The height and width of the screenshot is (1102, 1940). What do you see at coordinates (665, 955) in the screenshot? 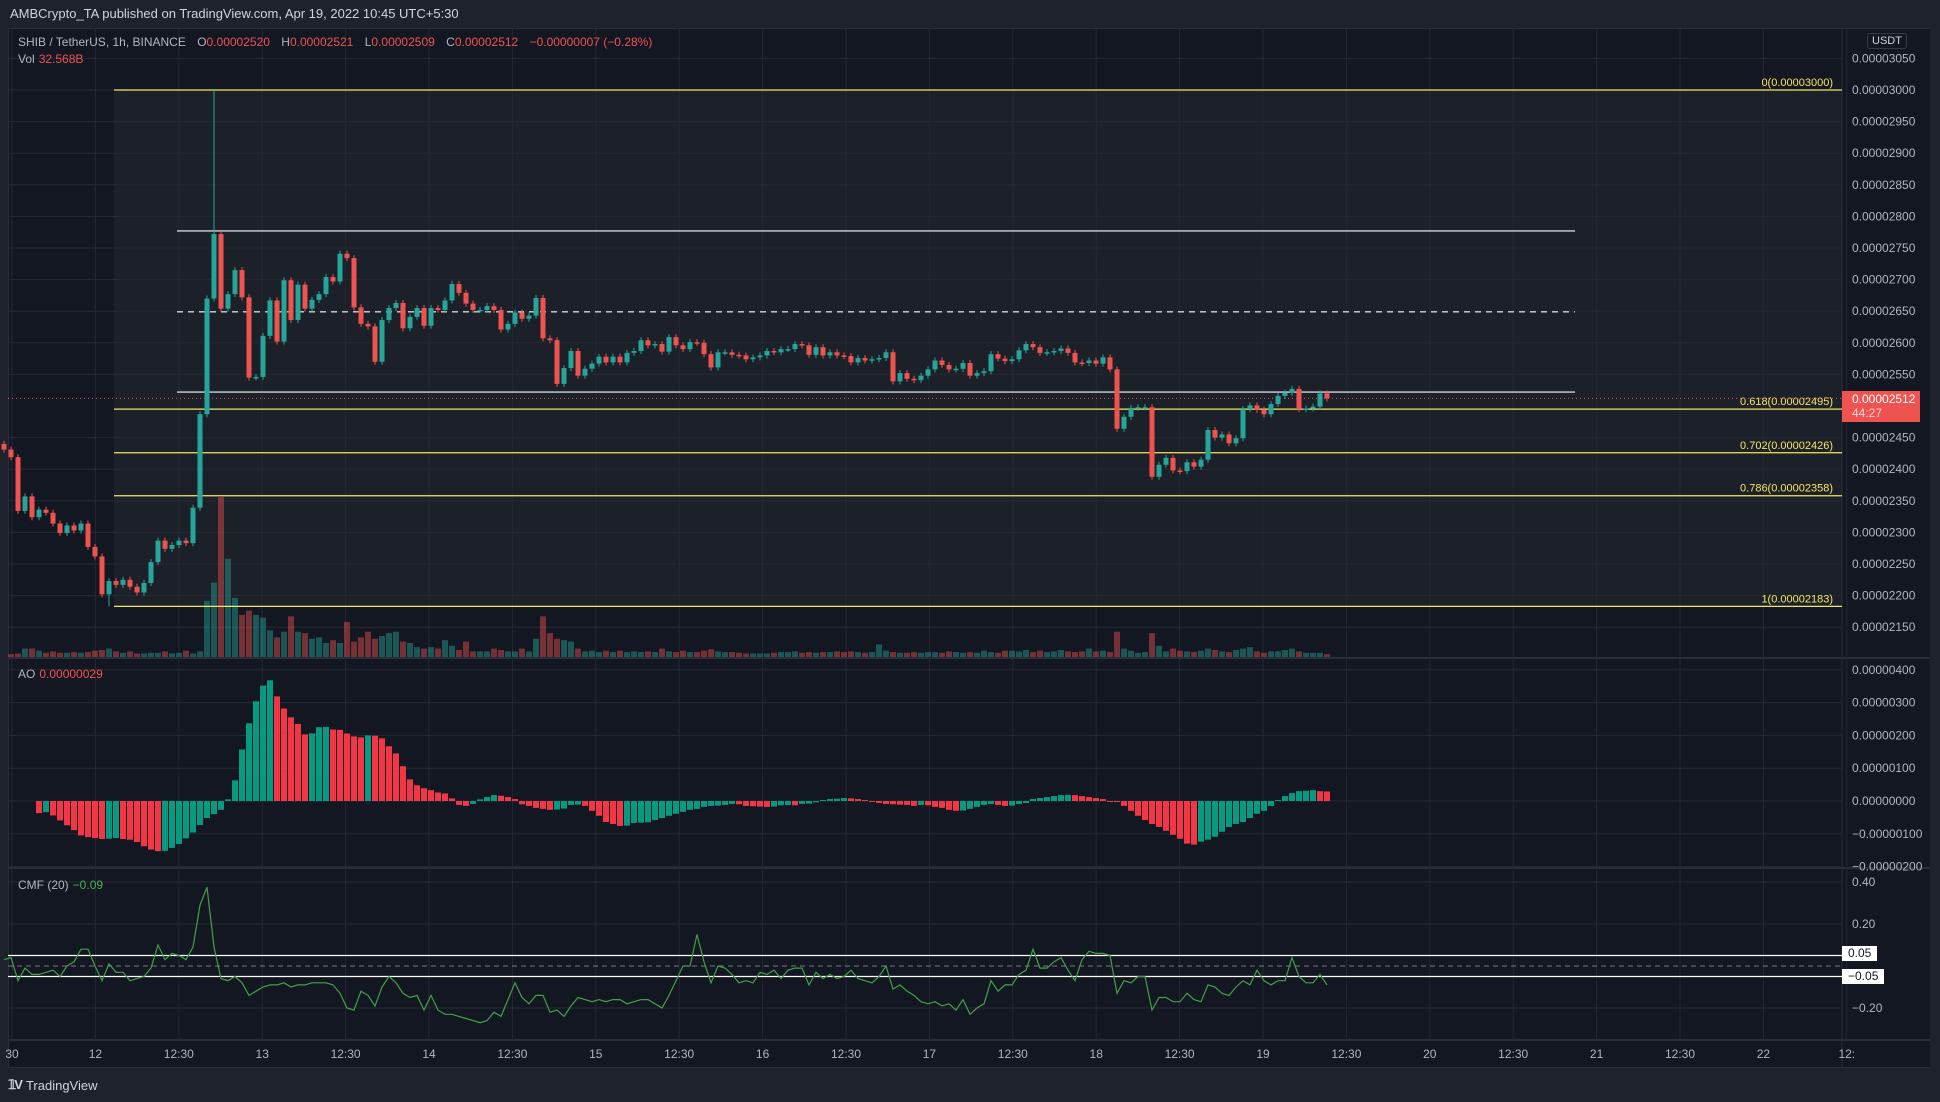
I see `cmf-line` at bounding box center [665, 955].